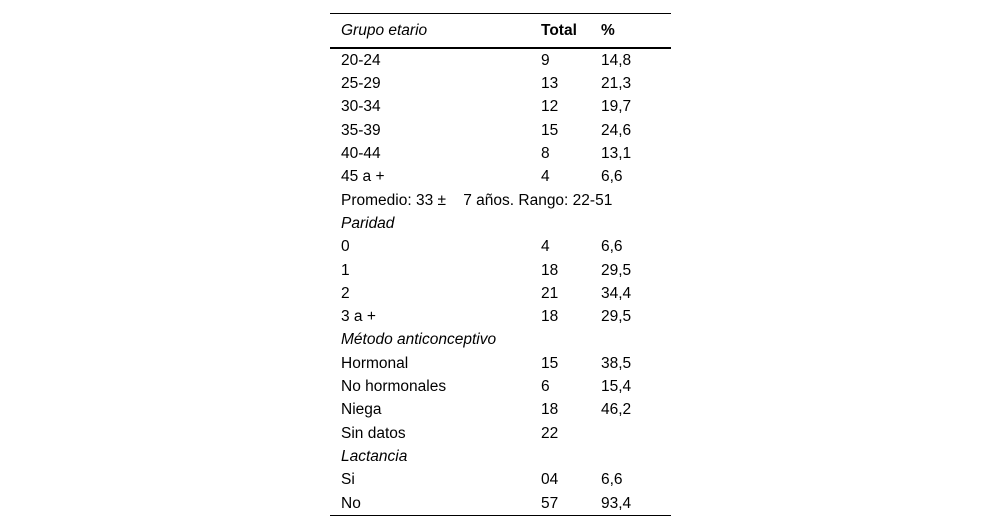  What do you see at coordinates (368, 223) in the screenshot?
I see `section-title: Paridad` at bounding box center [368, 223].